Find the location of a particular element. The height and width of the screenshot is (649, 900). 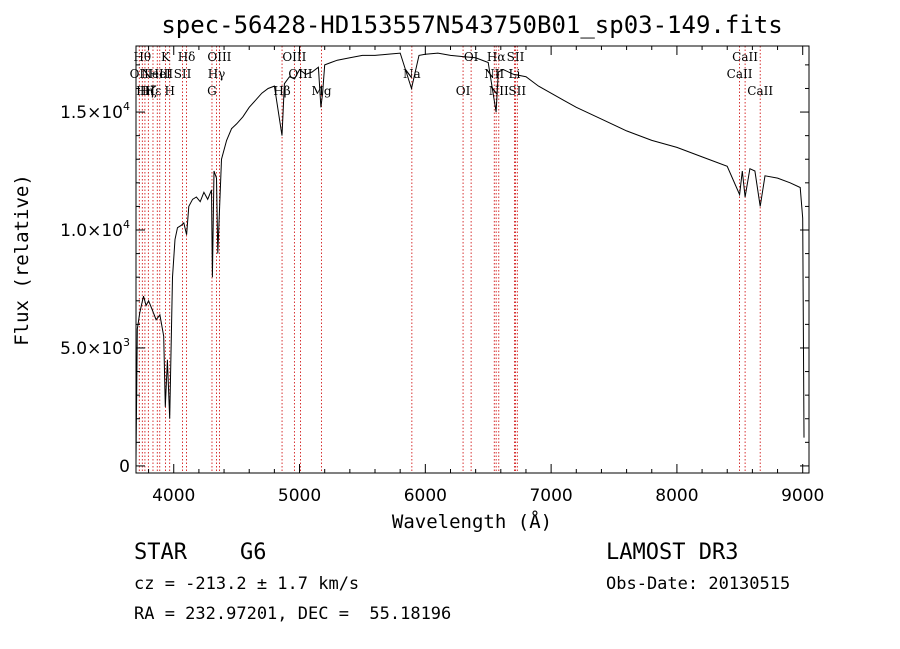

redshift-cz: cz = -213.2 ± 1.7 km/s is located at coordinates (247, 584).